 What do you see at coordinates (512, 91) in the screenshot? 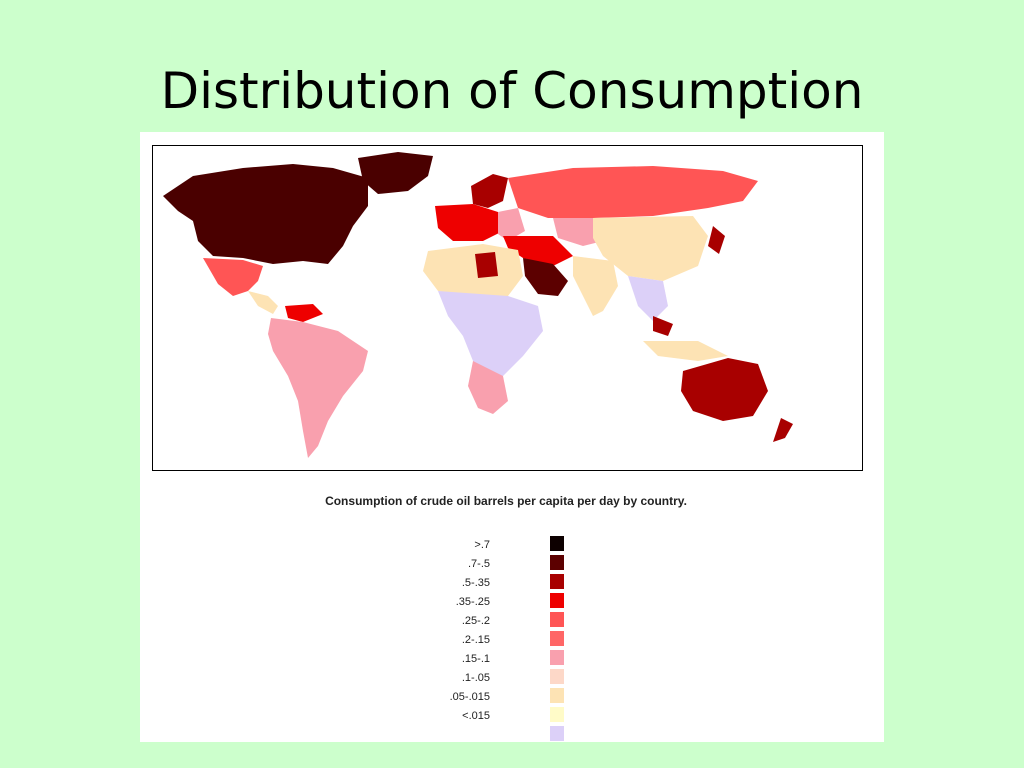
I see `slide-title: Distribution of Consumption` at bounding box center [512, 91].